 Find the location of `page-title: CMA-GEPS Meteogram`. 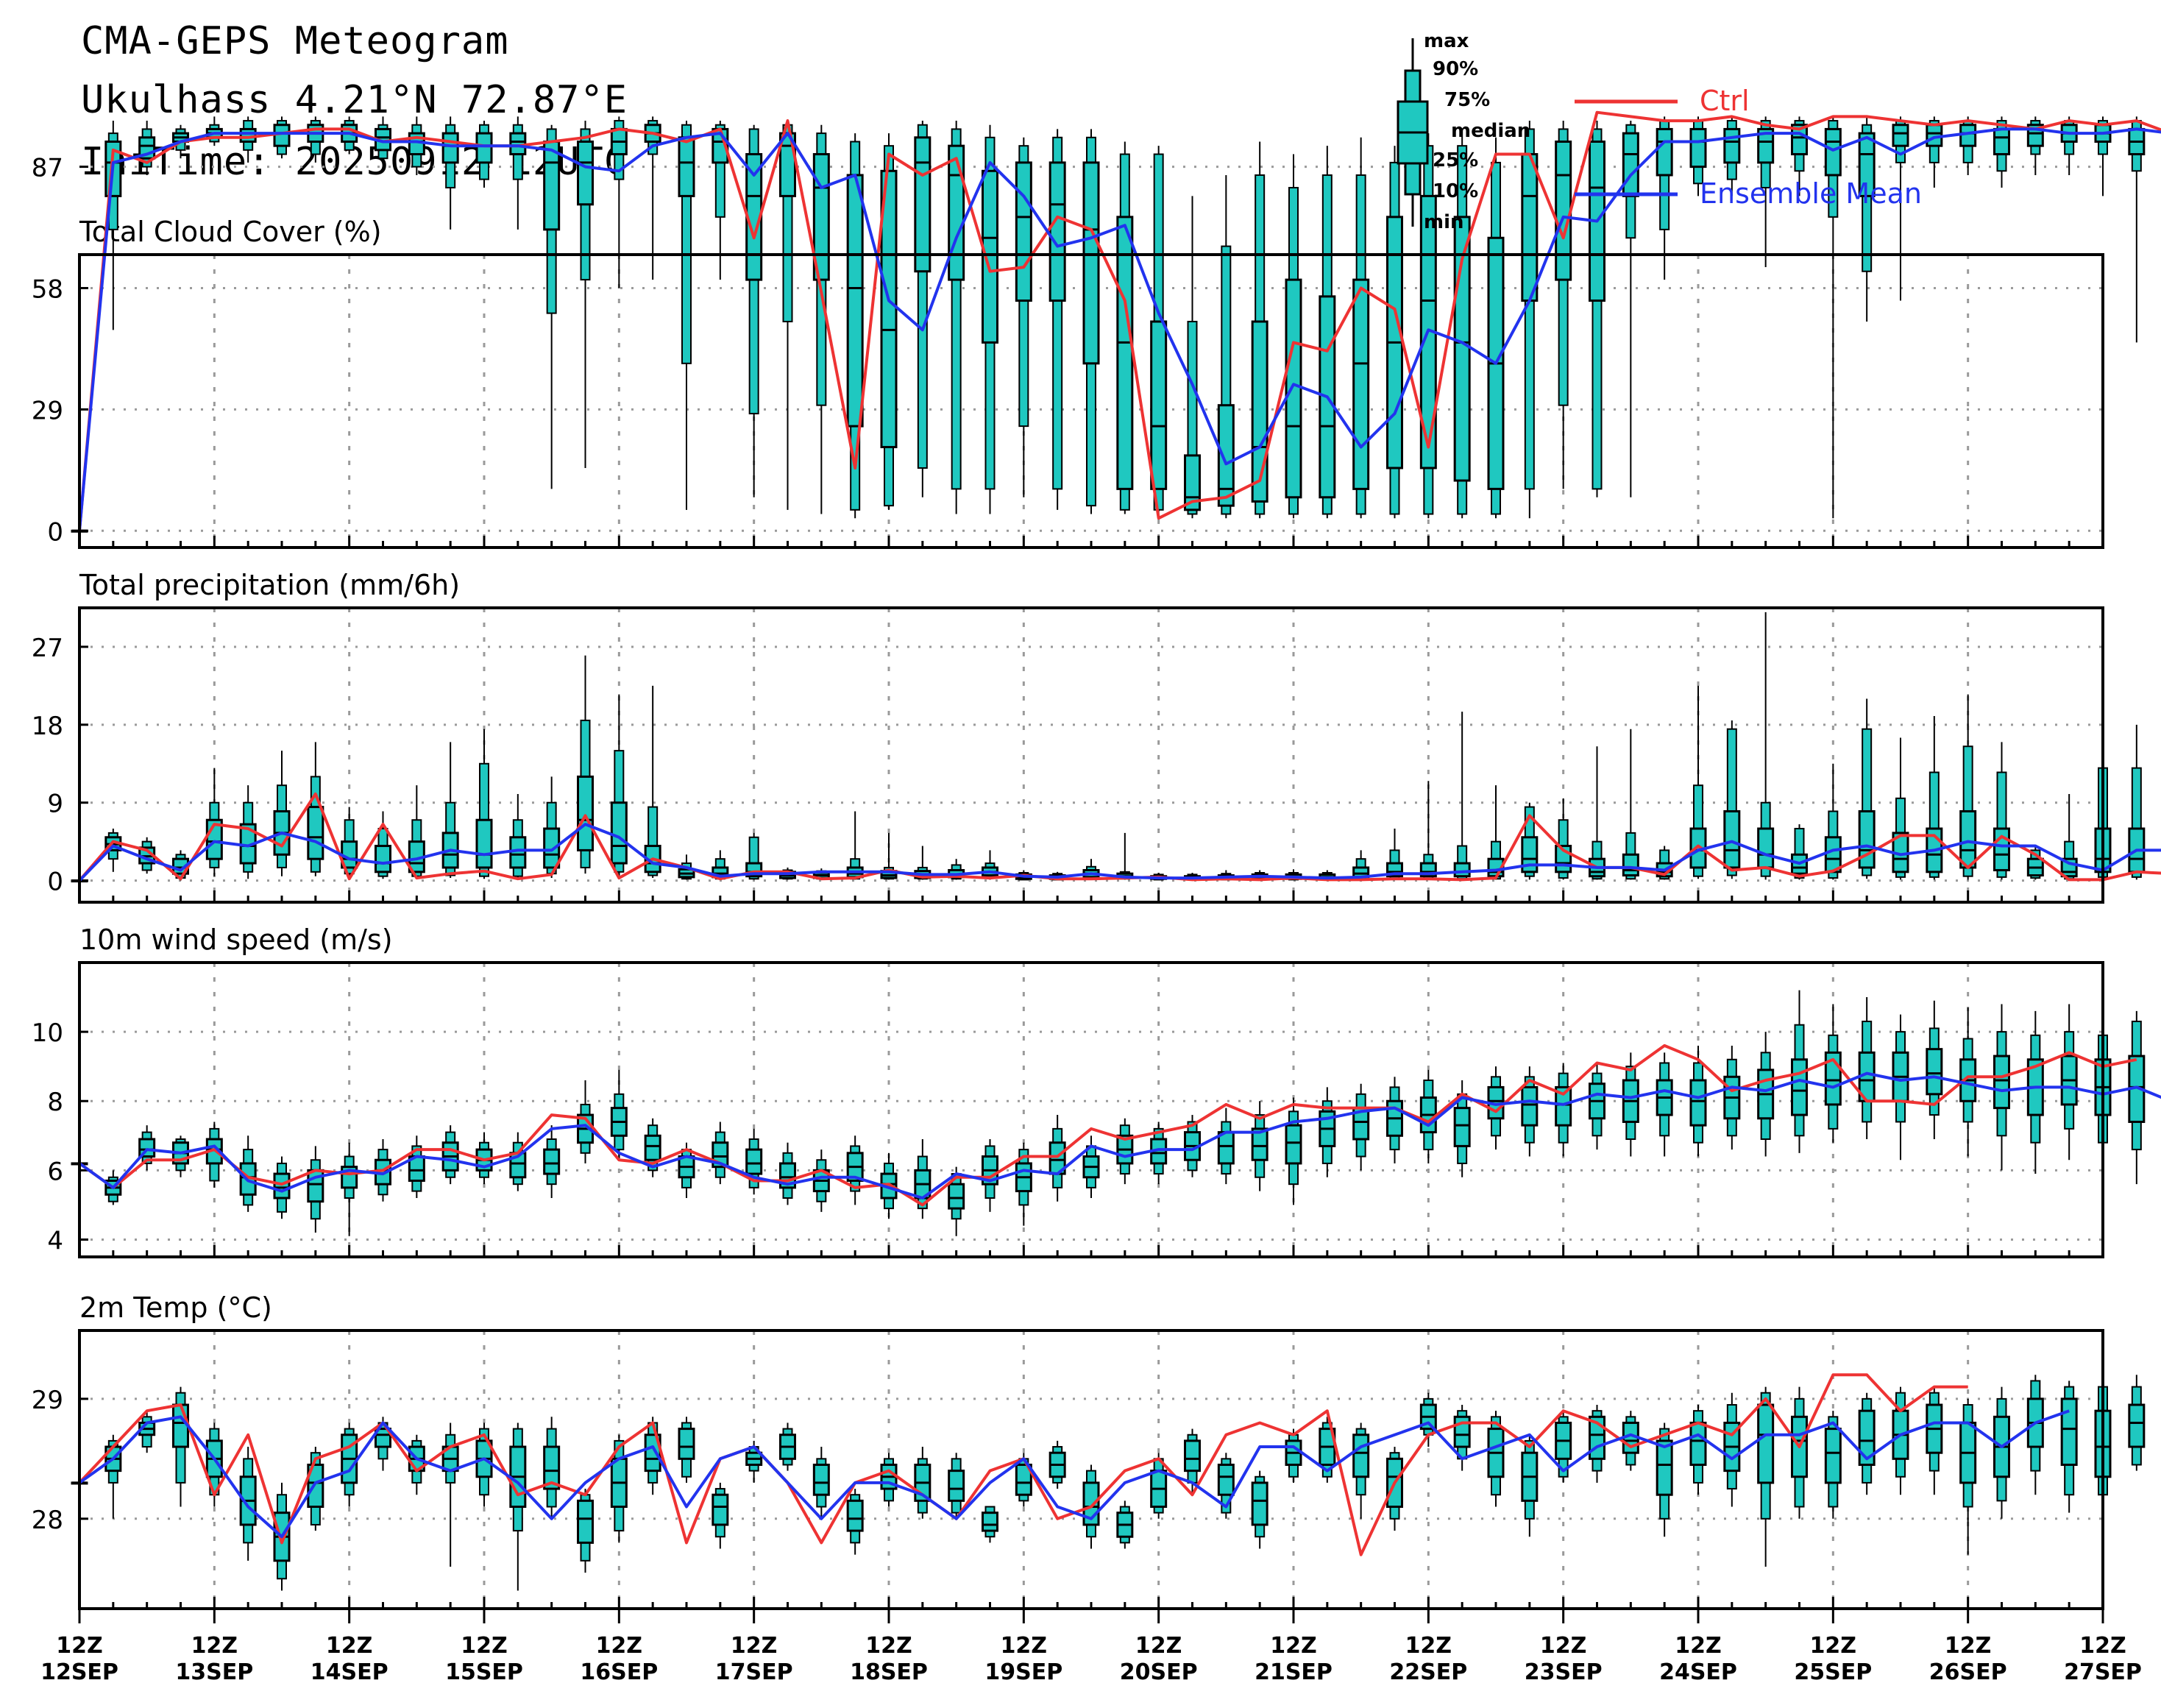

page-title: CMA-GEPS Meteogram is located at coordinates (295, 41).